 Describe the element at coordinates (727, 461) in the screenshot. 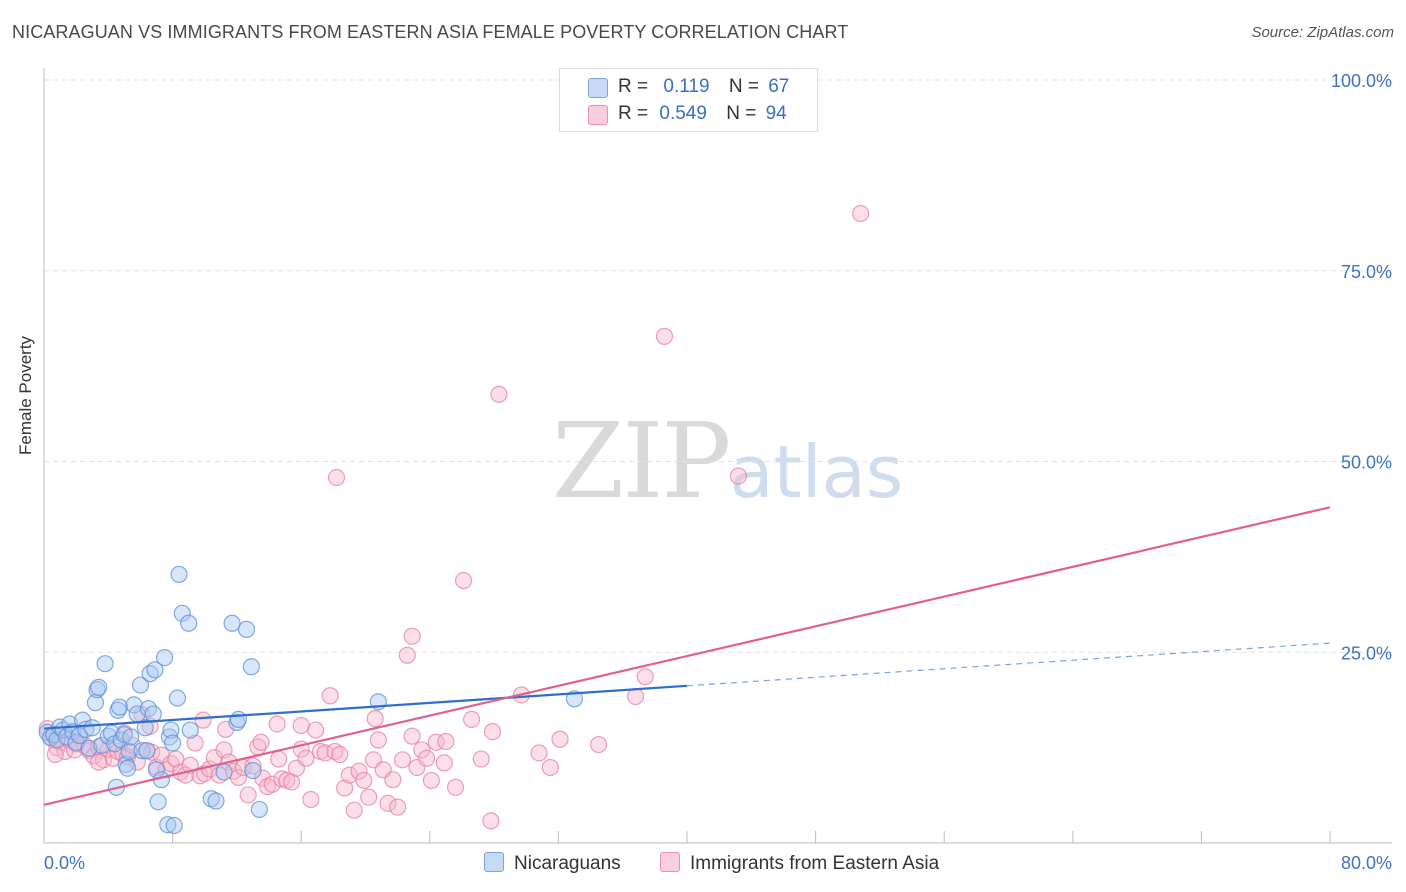

I see `zipatlas-watermark: ZIPatlas` at that location.